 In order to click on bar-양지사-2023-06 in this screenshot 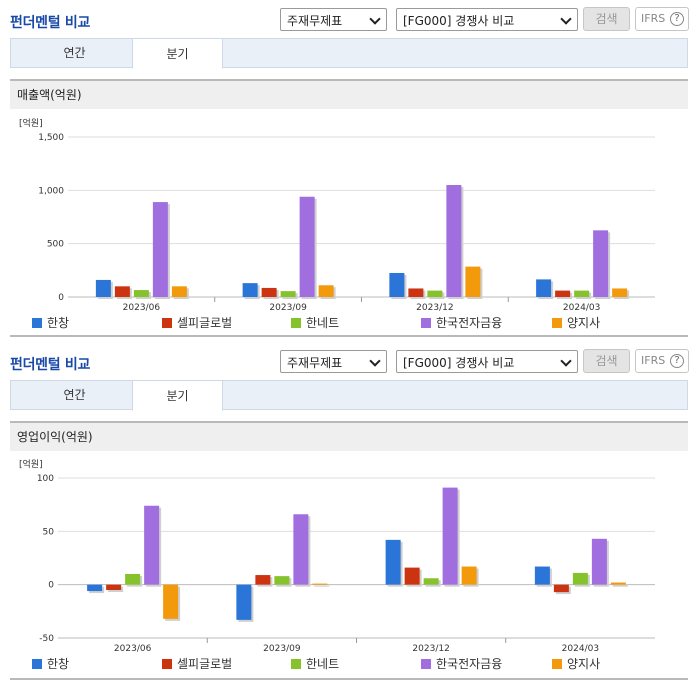, I will do `click(171, 601)`.